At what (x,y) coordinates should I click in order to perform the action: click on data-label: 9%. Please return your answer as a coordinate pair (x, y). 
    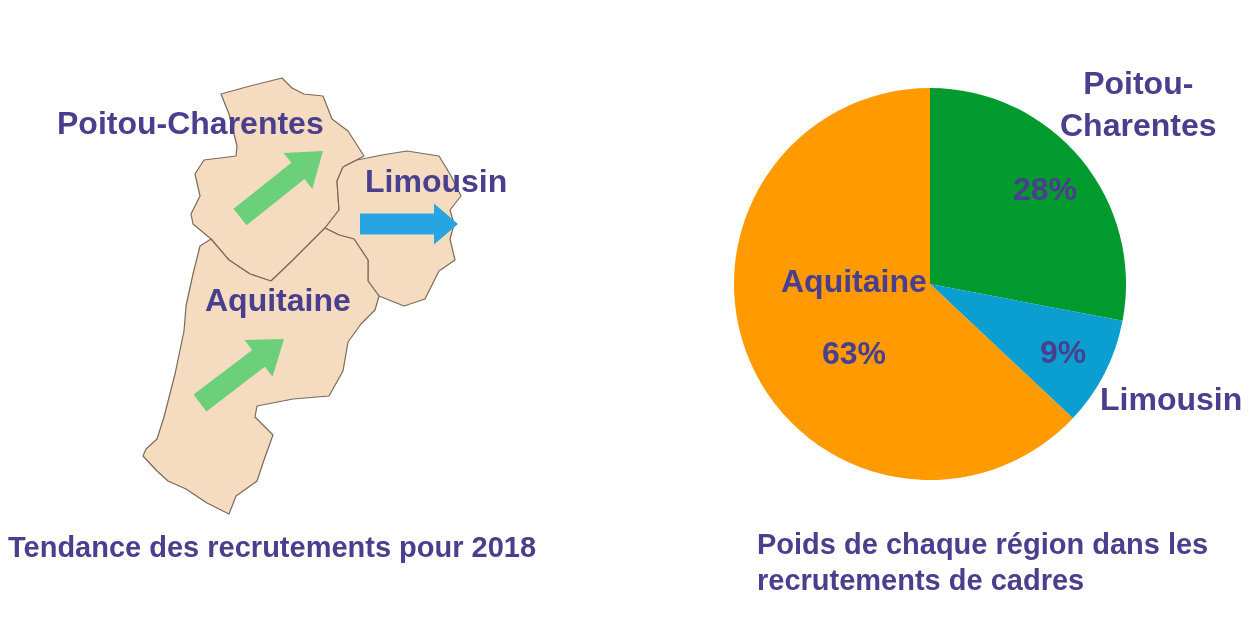
    Looking at the image, I should click on (1063, 352).